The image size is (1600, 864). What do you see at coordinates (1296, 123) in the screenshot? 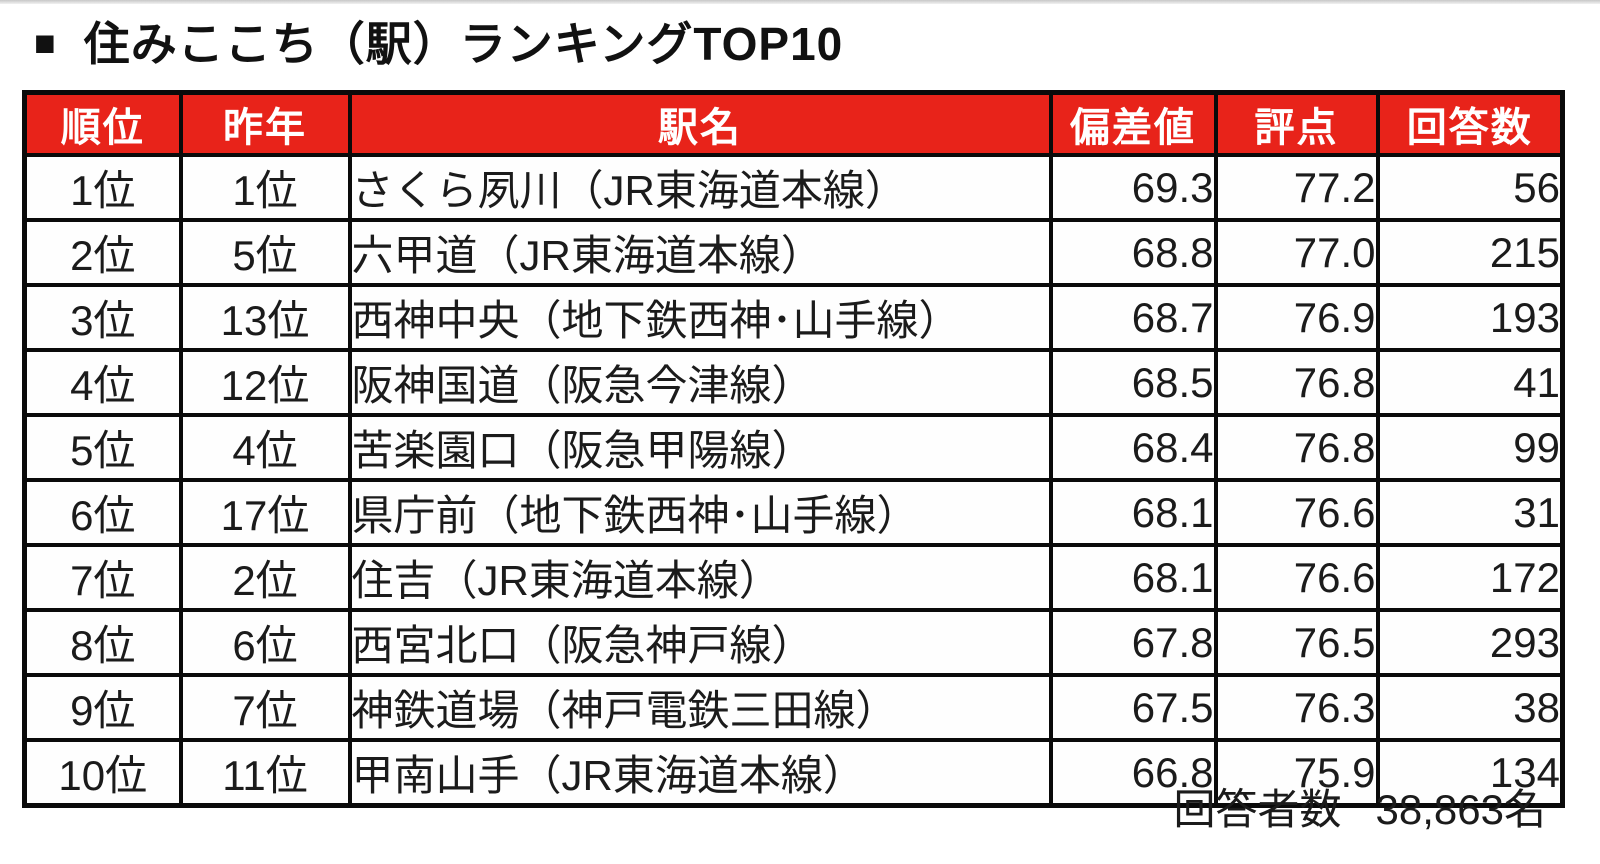
I see `col-header-score: 評点` at bounding box center [1296, 123].